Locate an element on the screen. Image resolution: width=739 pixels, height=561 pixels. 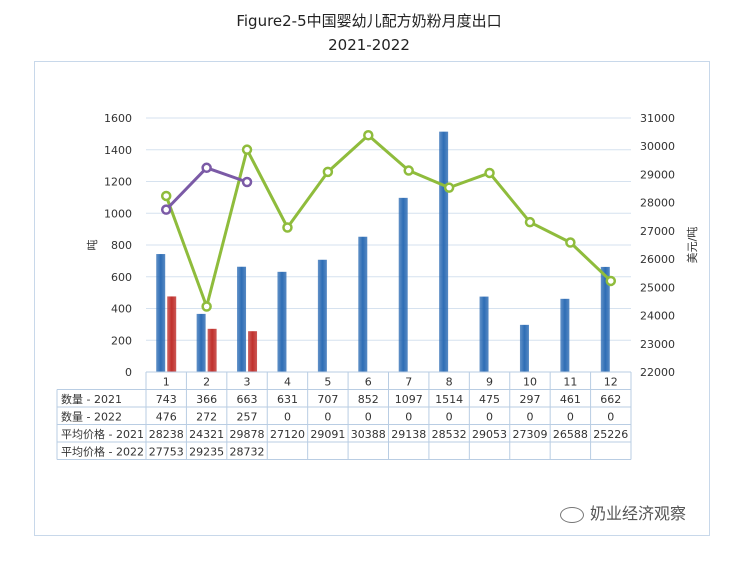
watermark: 奶业经济观察 is located at coordinates (623, 512).